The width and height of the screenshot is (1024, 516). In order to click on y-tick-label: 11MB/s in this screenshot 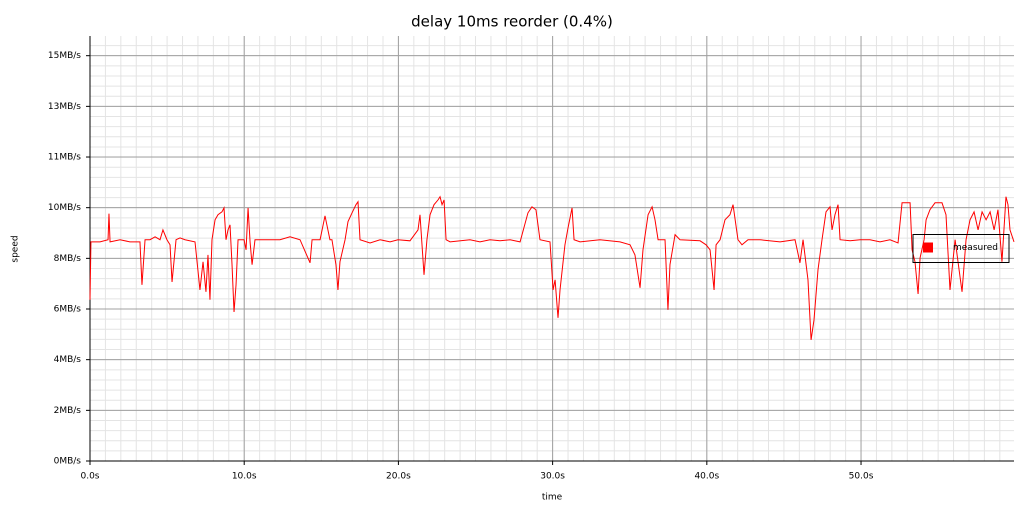, I will do `click(64, 158)`.